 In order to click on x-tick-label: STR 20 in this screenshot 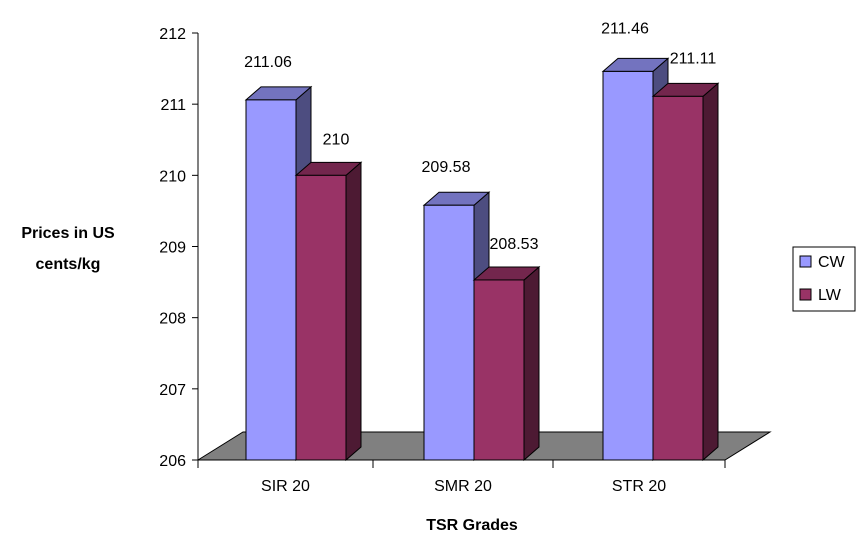, I will do `click(639, 486)`.